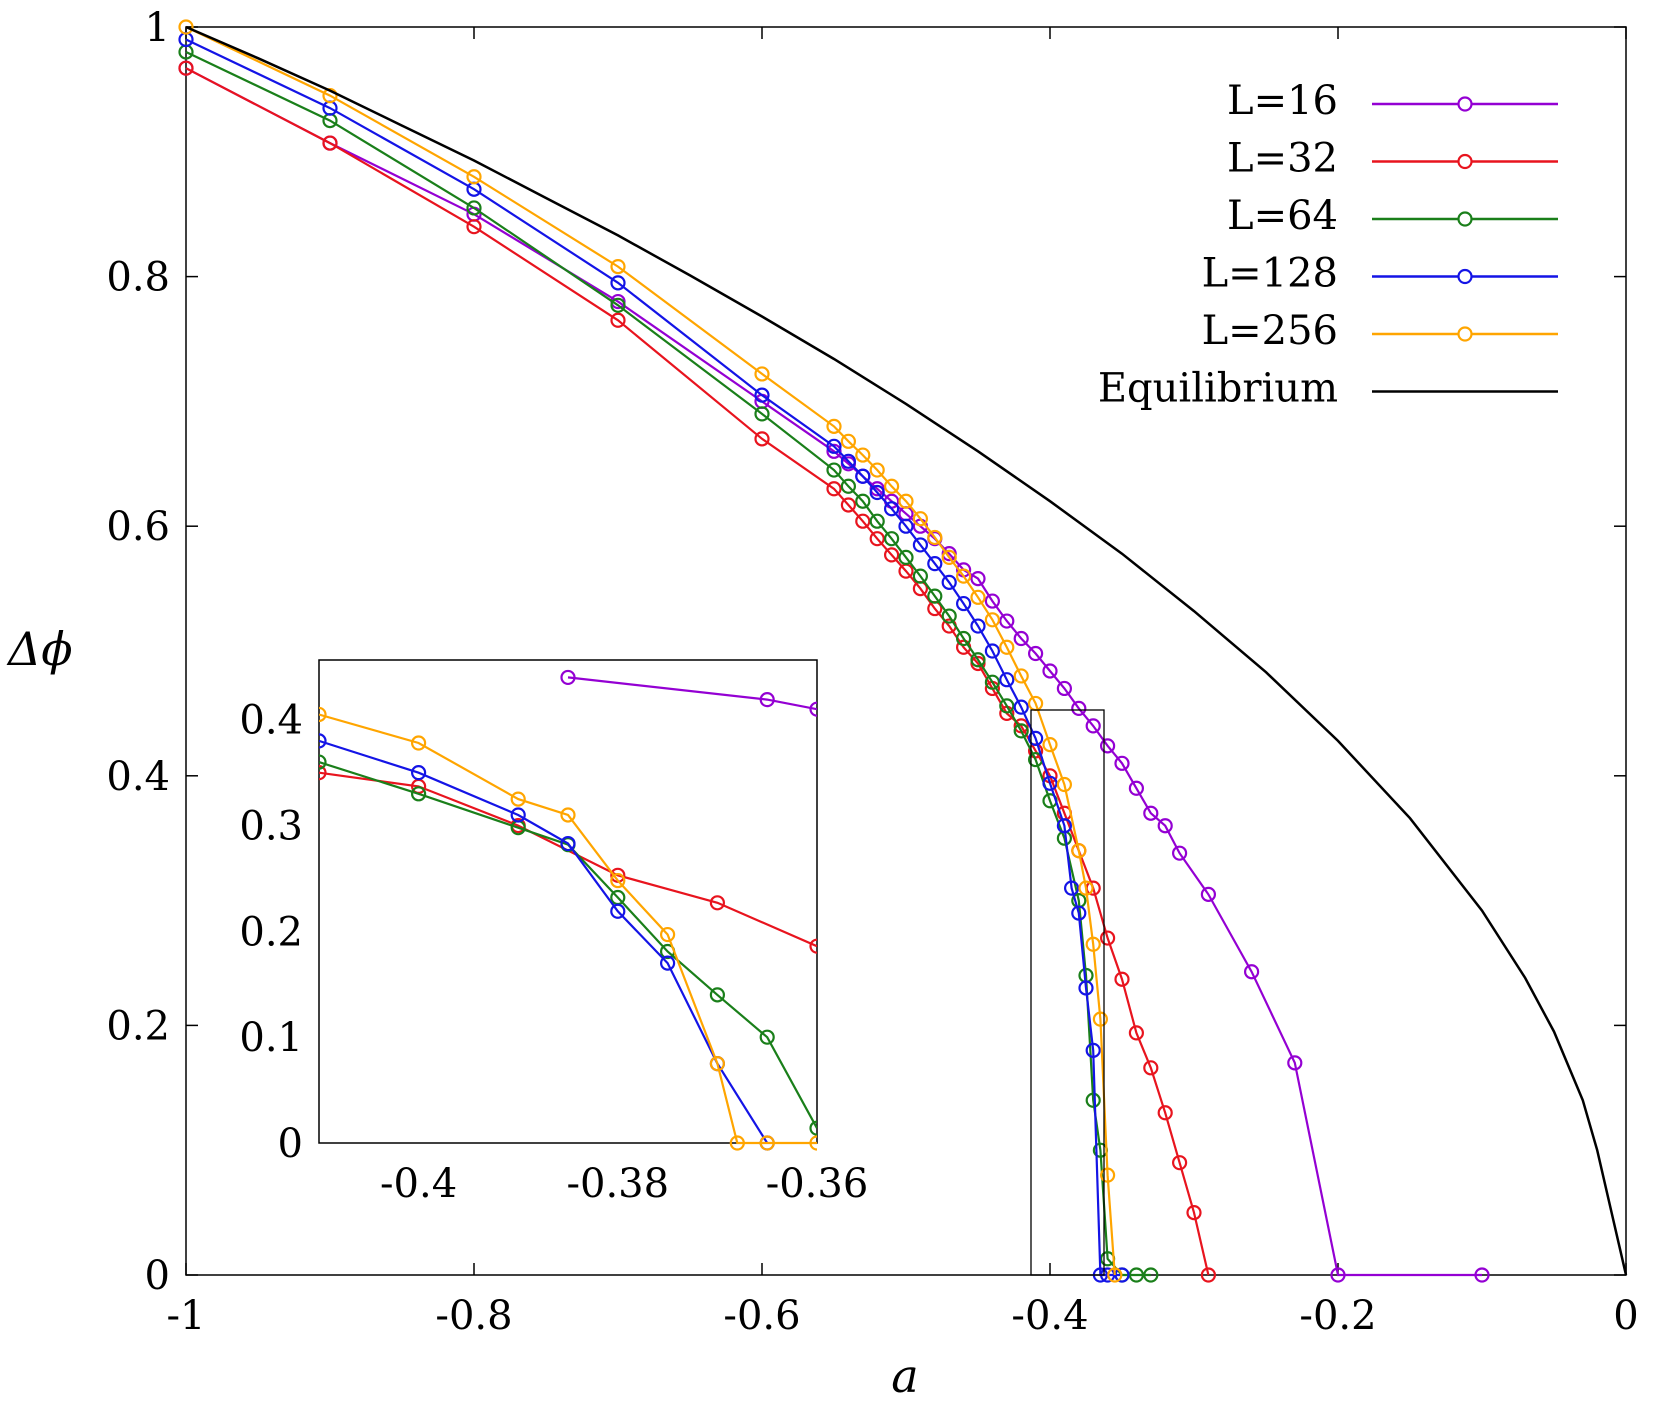 The image size is (1660, 1410). What do you see at coordinates (1282, 159) in the screenshot?
I see `legend-label-l-32: L=32` at bounding box center [1282, 159].